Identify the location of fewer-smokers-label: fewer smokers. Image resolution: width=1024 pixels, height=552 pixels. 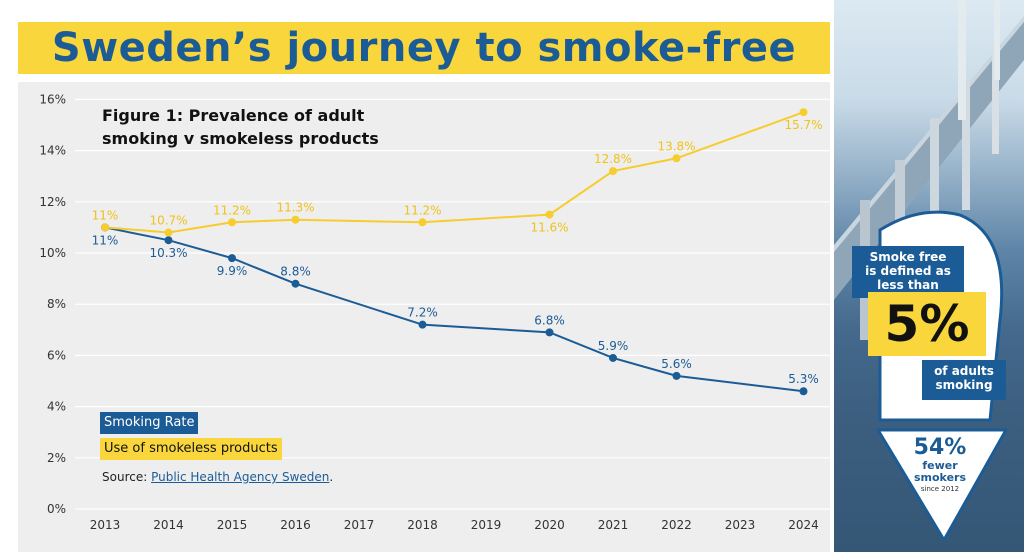
(940, 472).